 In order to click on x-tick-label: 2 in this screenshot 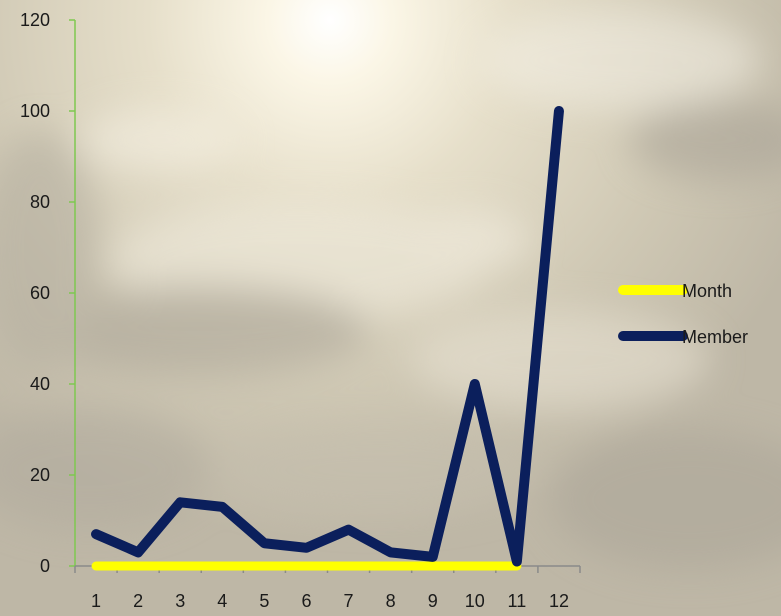, I will do `click(138, 601)`.